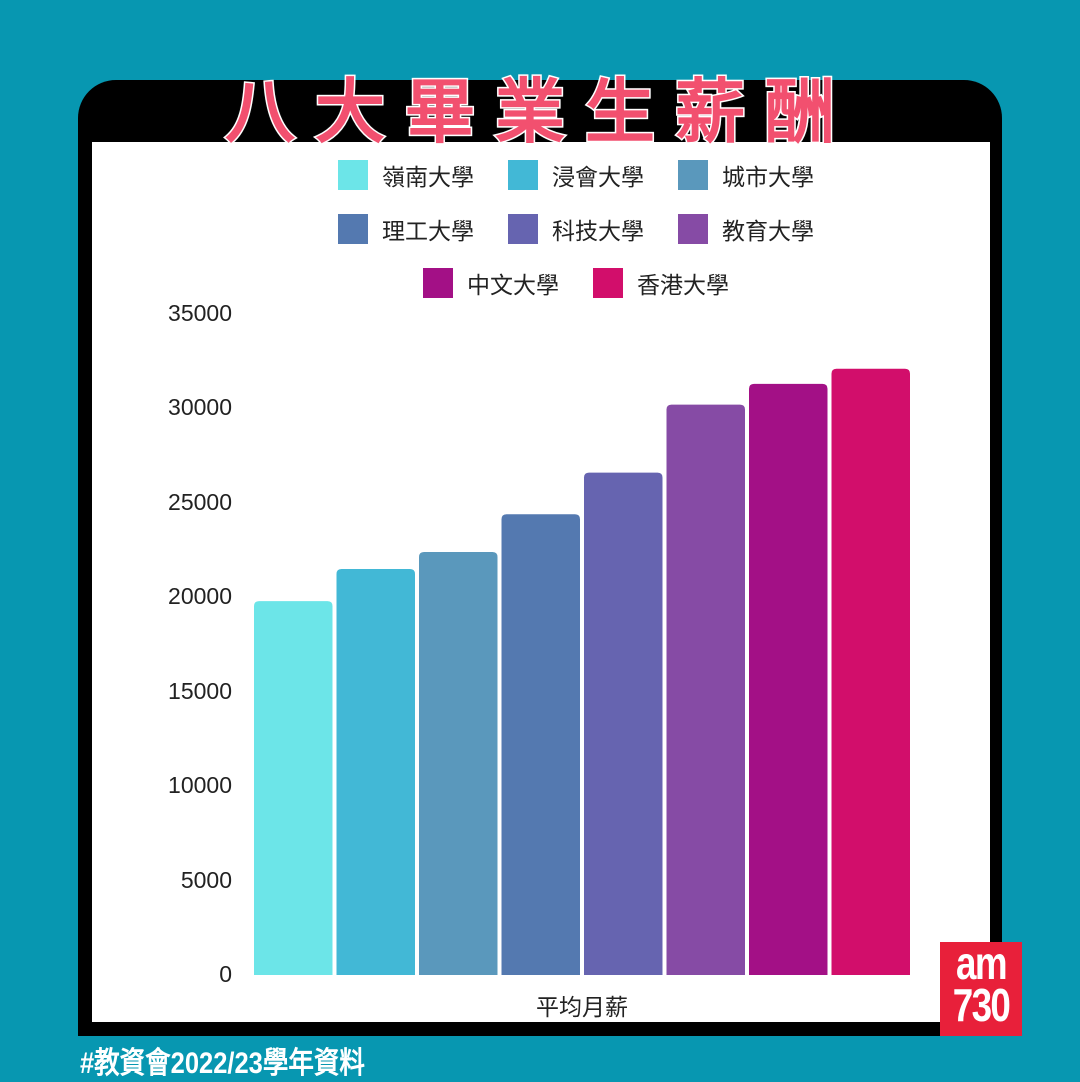 This screenshot has height=1082, width=1080. What do you see at coordinates (428, 232) in the screenshot?
I see `legend-label: 理工大學` at bounding box center [428, 232].